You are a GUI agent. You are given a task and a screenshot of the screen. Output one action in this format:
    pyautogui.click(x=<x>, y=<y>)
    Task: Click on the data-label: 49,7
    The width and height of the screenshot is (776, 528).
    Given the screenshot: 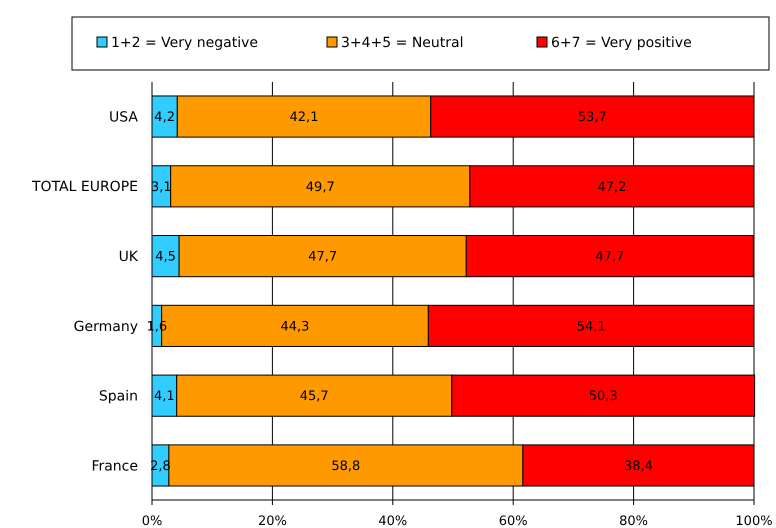 What is the action you would take?
    pyautogui.click(x=320, y=187)
    